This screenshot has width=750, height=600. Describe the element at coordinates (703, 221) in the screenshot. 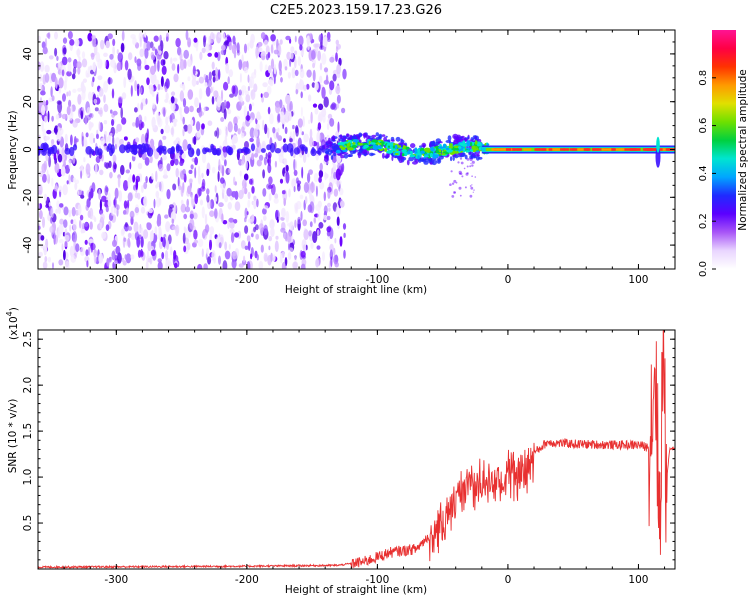

I see `colorbar-tick-label: 0.2` at that location.